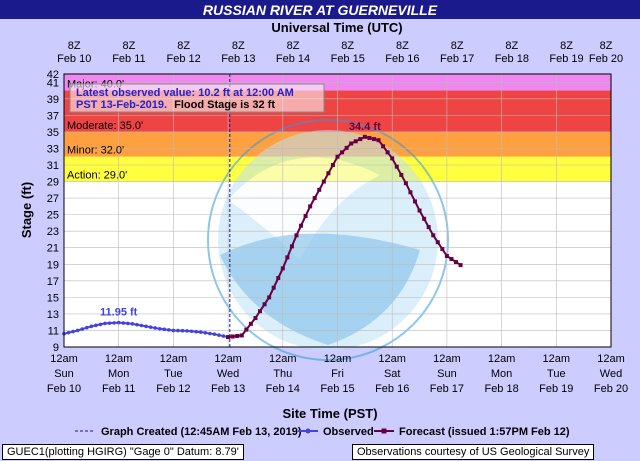  I want to click on top-tick-label: Feb 16, so click(402, 59).